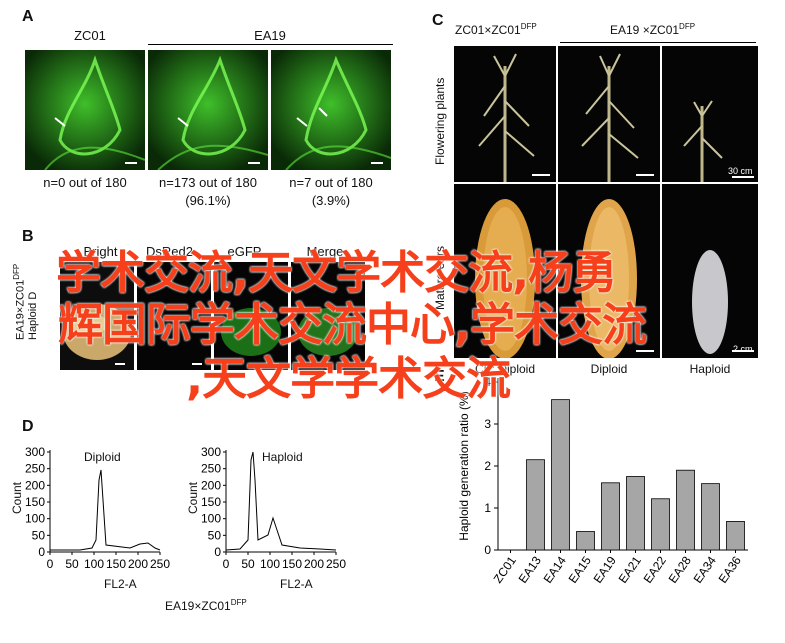  Describe the element at coordinates (740, 171) in the screenshot. I see `panel-c-scale-1: 30 cm` at that location.